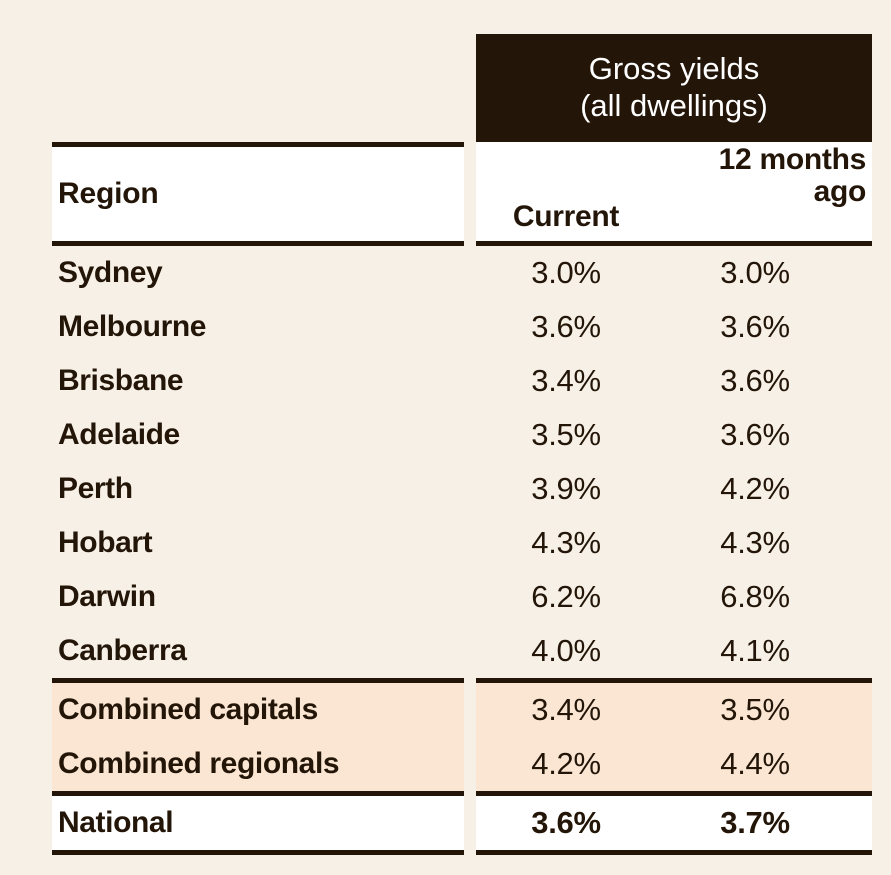  Describe the element at coordinates (188, 709) in the screenshot. I see `region-label: Combined capitals` at that location.